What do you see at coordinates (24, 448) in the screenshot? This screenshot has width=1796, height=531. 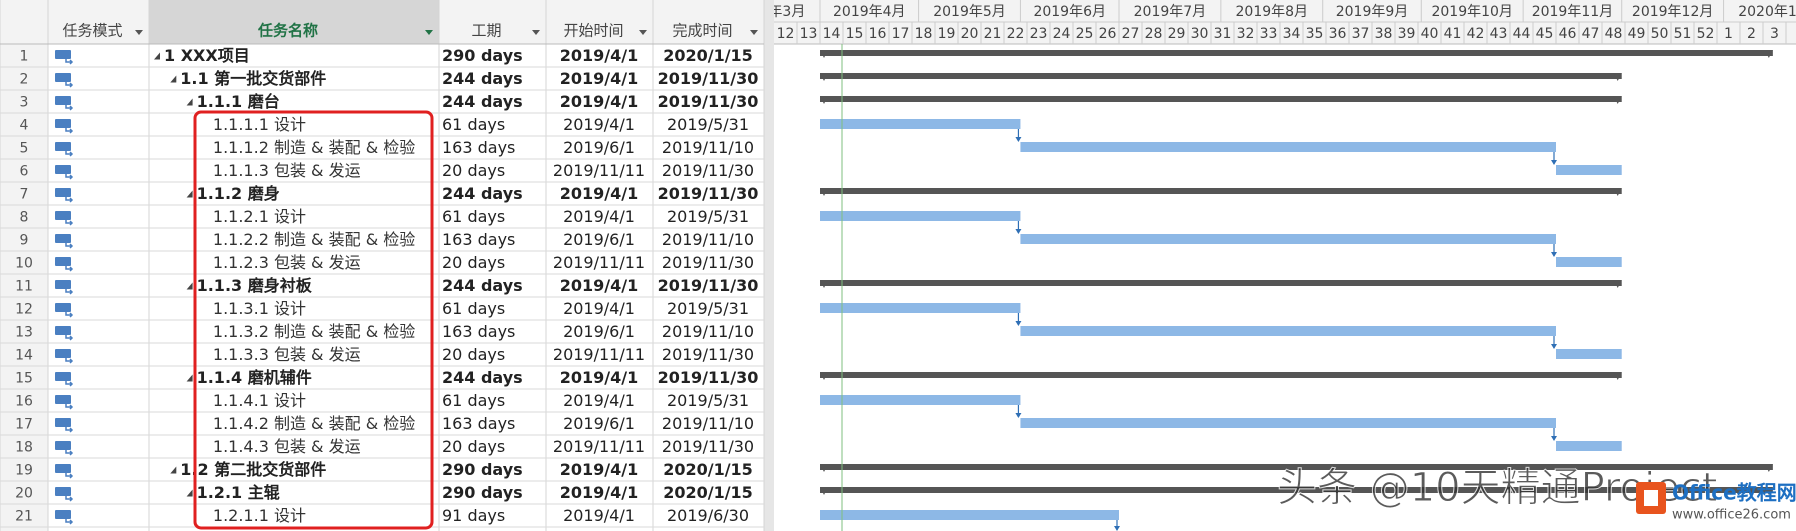 I see `row-number: 18` at bounding box center [24, 448].